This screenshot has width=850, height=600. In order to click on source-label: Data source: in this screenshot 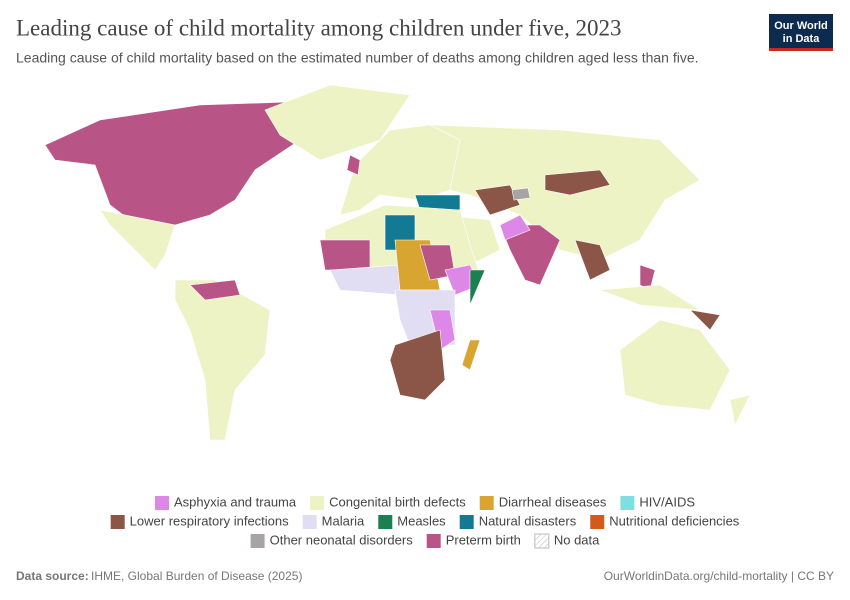, I will do `click(52, 576)`.